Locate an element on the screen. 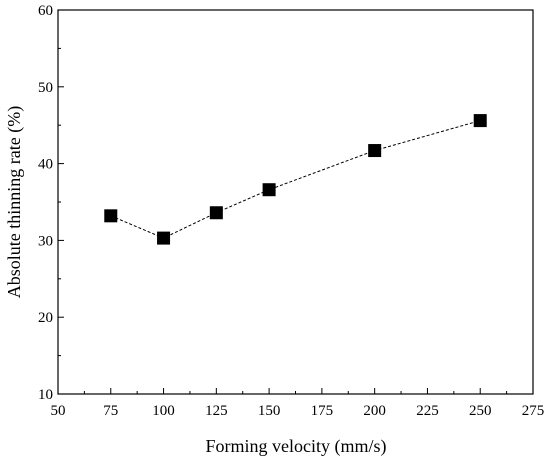  x-tick-label: 75 is located at coordinates (110, 411).